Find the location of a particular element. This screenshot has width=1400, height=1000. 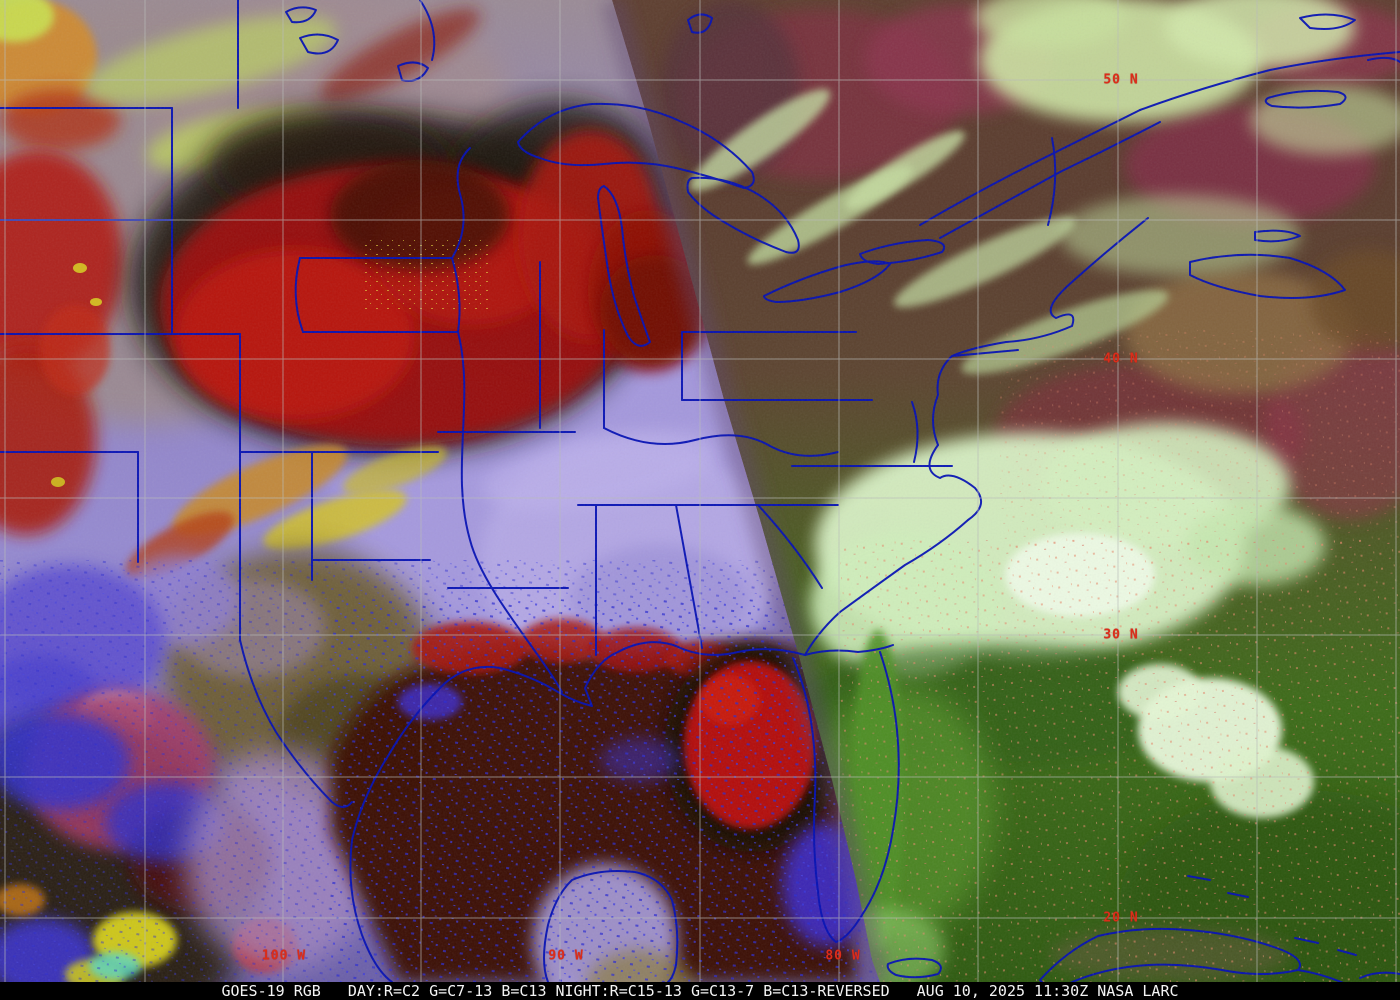

lon-label-90w: 90 W is located at coordinates (566, 956).